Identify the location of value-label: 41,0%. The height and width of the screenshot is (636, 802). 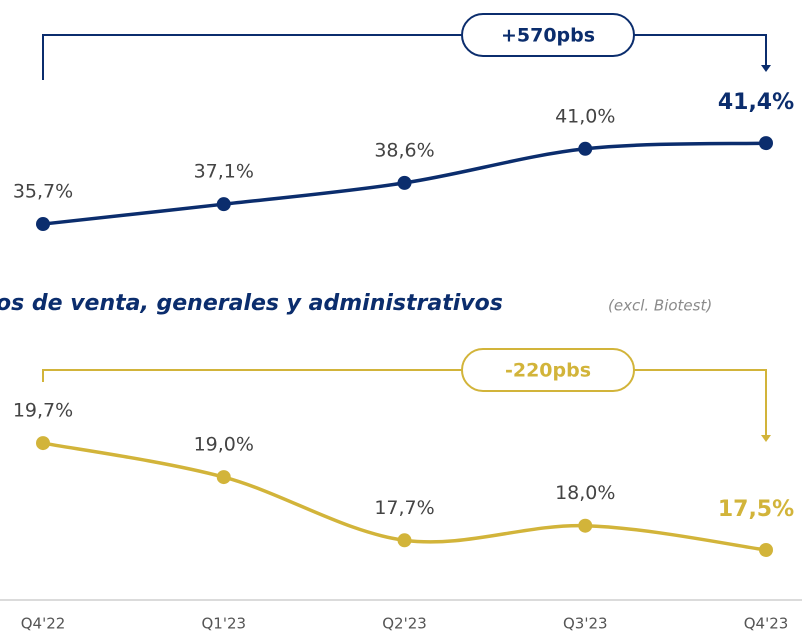
(585, 116).